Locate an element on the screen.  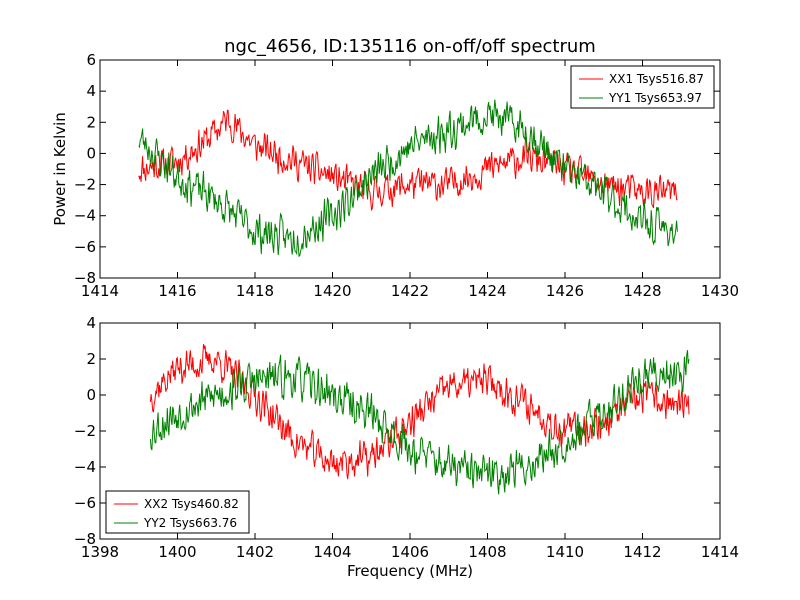
top-panel-legend: XX1 Tsys516.87 YY1 Tsys653.97 is located at coordinates (642, 87).